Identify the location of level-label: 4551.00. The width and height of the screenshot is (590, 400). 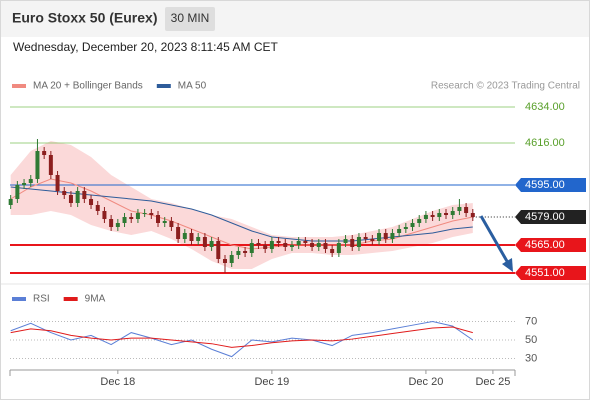
(545, 273).